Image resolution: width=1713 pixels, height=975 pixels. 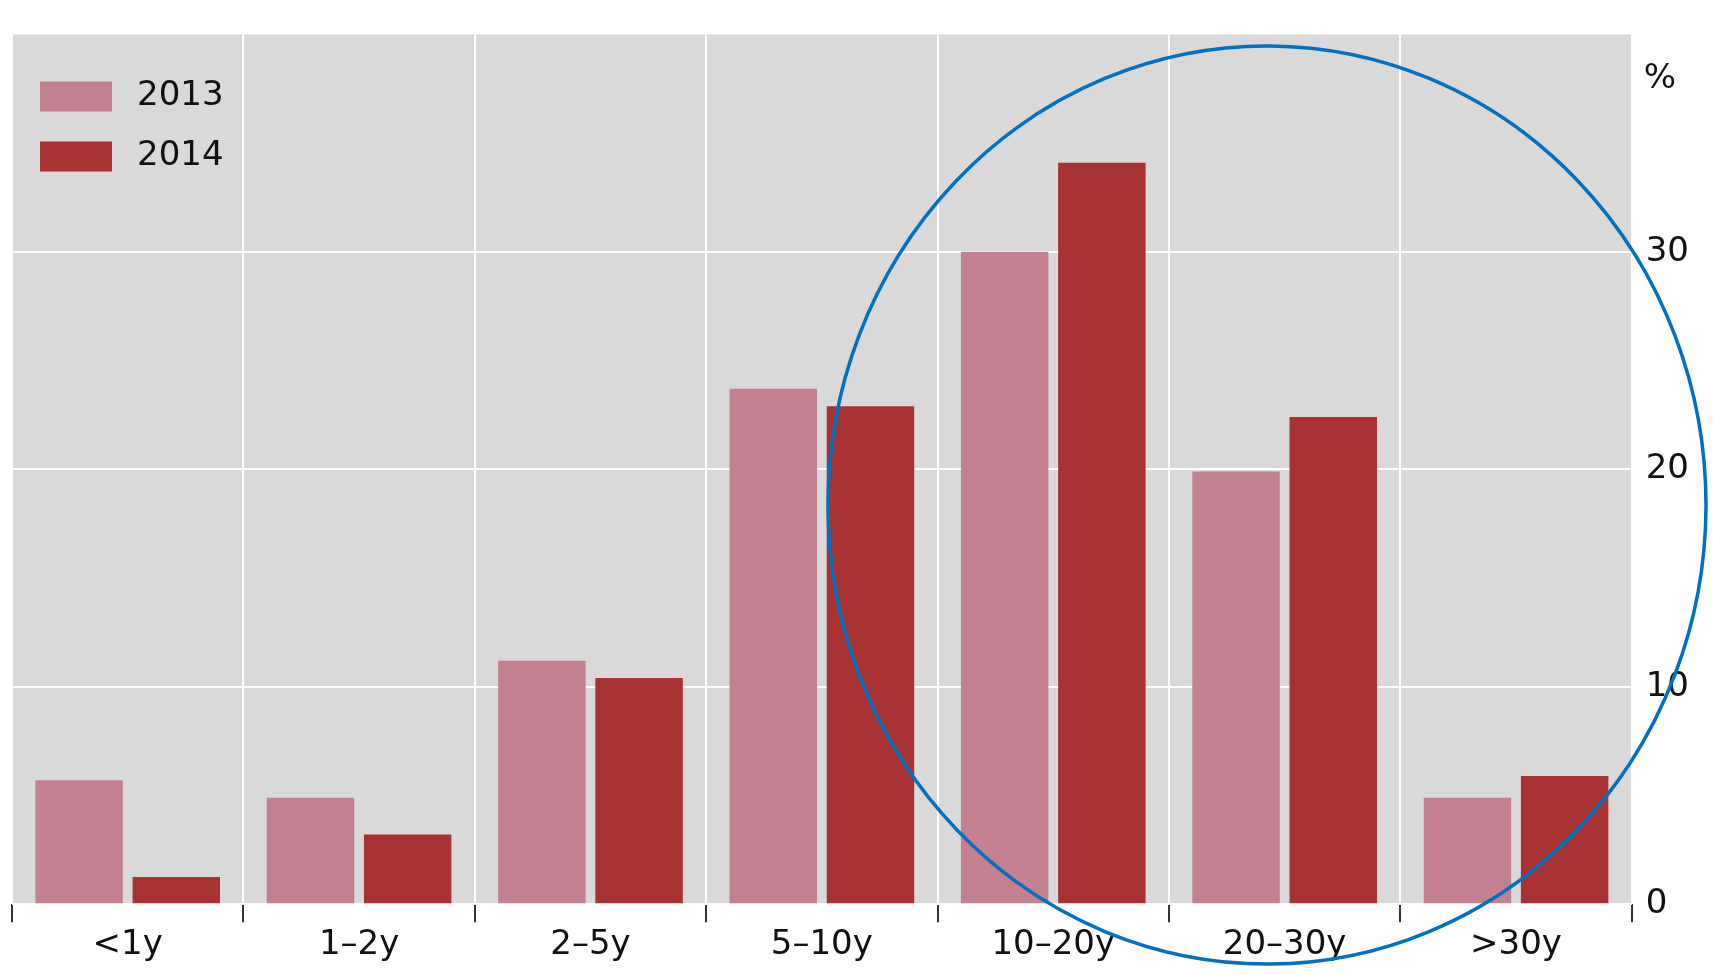 What do you see at coordinates (180, 93) in the screenshot?
I see `legend-label: 2013` at bounding box center [180, 93].